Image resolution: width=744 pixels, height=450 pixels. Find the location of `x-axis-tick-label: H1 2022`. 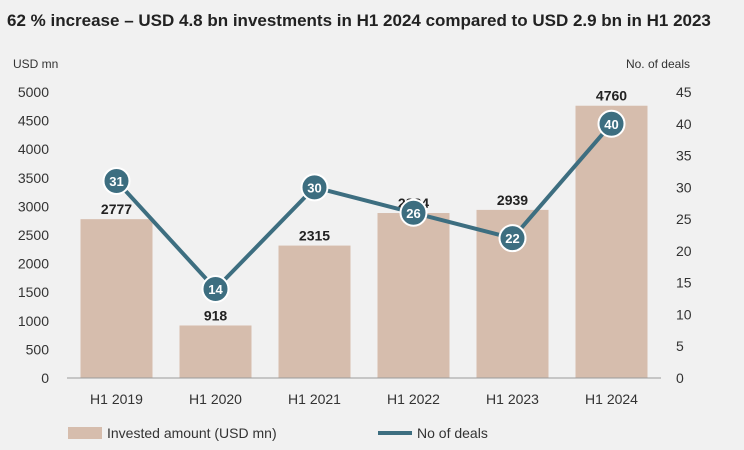

x-axis-tick-label: H1 2022 is located at coordinates (413, 399).